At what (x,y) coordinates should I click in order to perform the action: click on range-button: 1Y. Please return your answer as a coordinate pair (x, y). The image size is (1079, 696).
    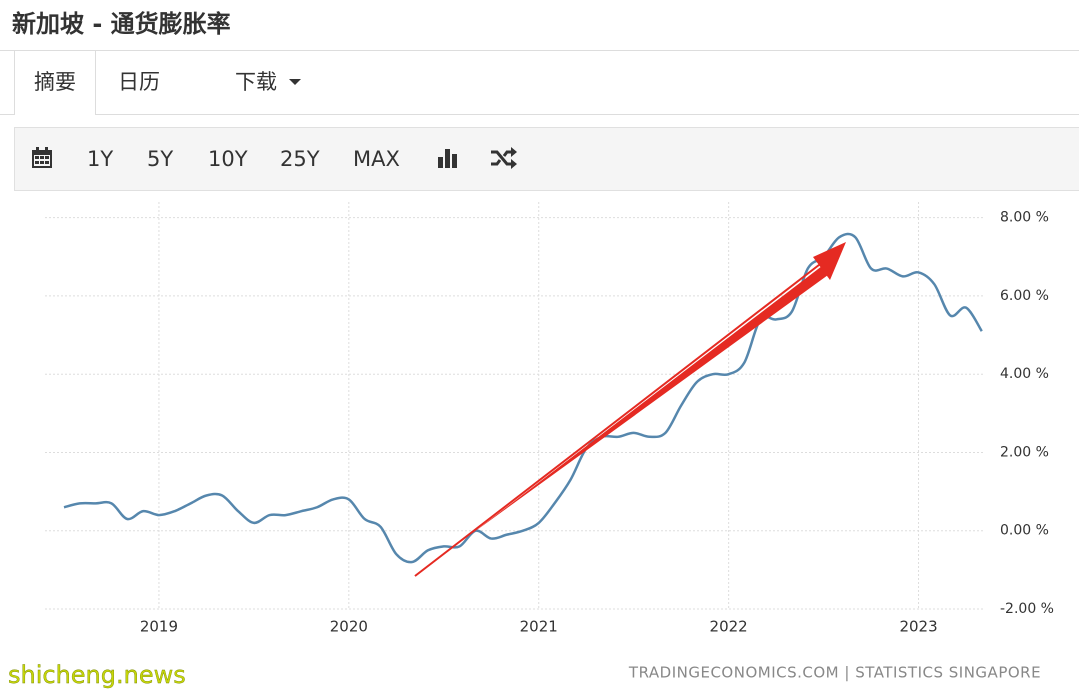
    Looking at the image, I should click on (100, 159).